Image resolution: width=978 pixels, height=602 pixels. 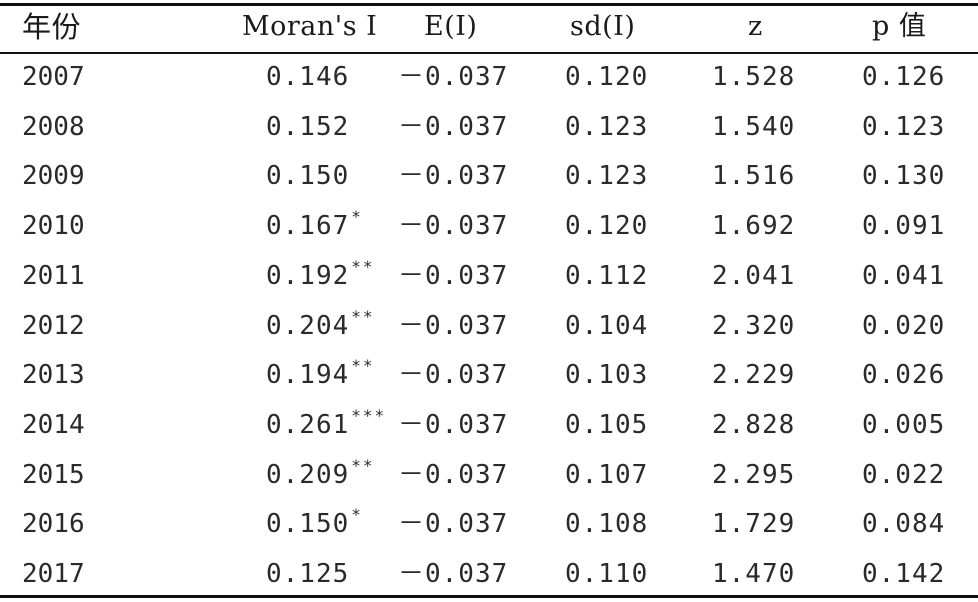 I want to click on cell-z: 1.470, so click(x=754, y=574).